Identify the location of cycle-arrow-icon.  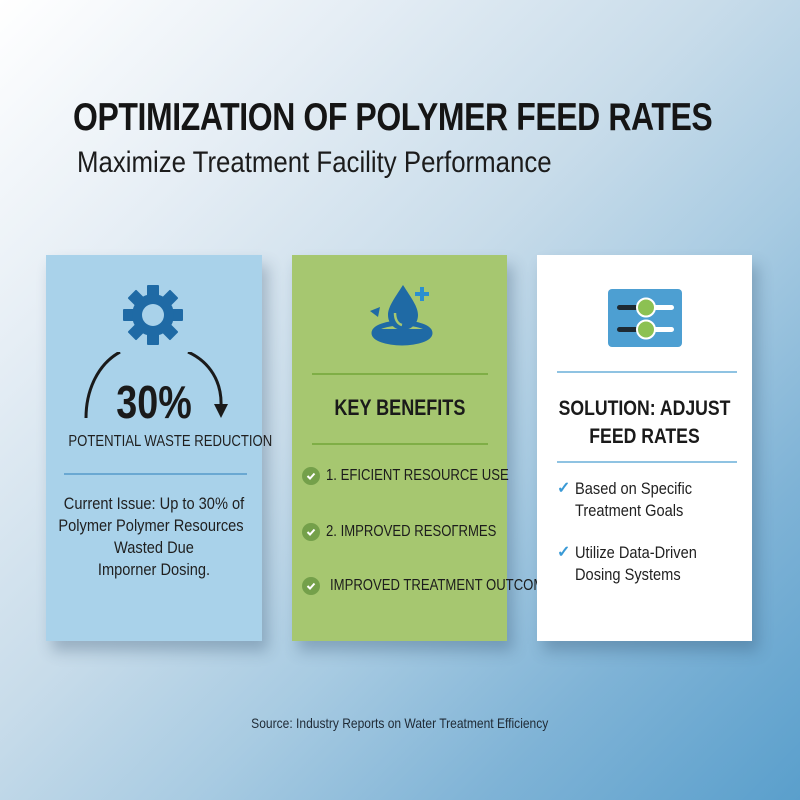
(156, 385).